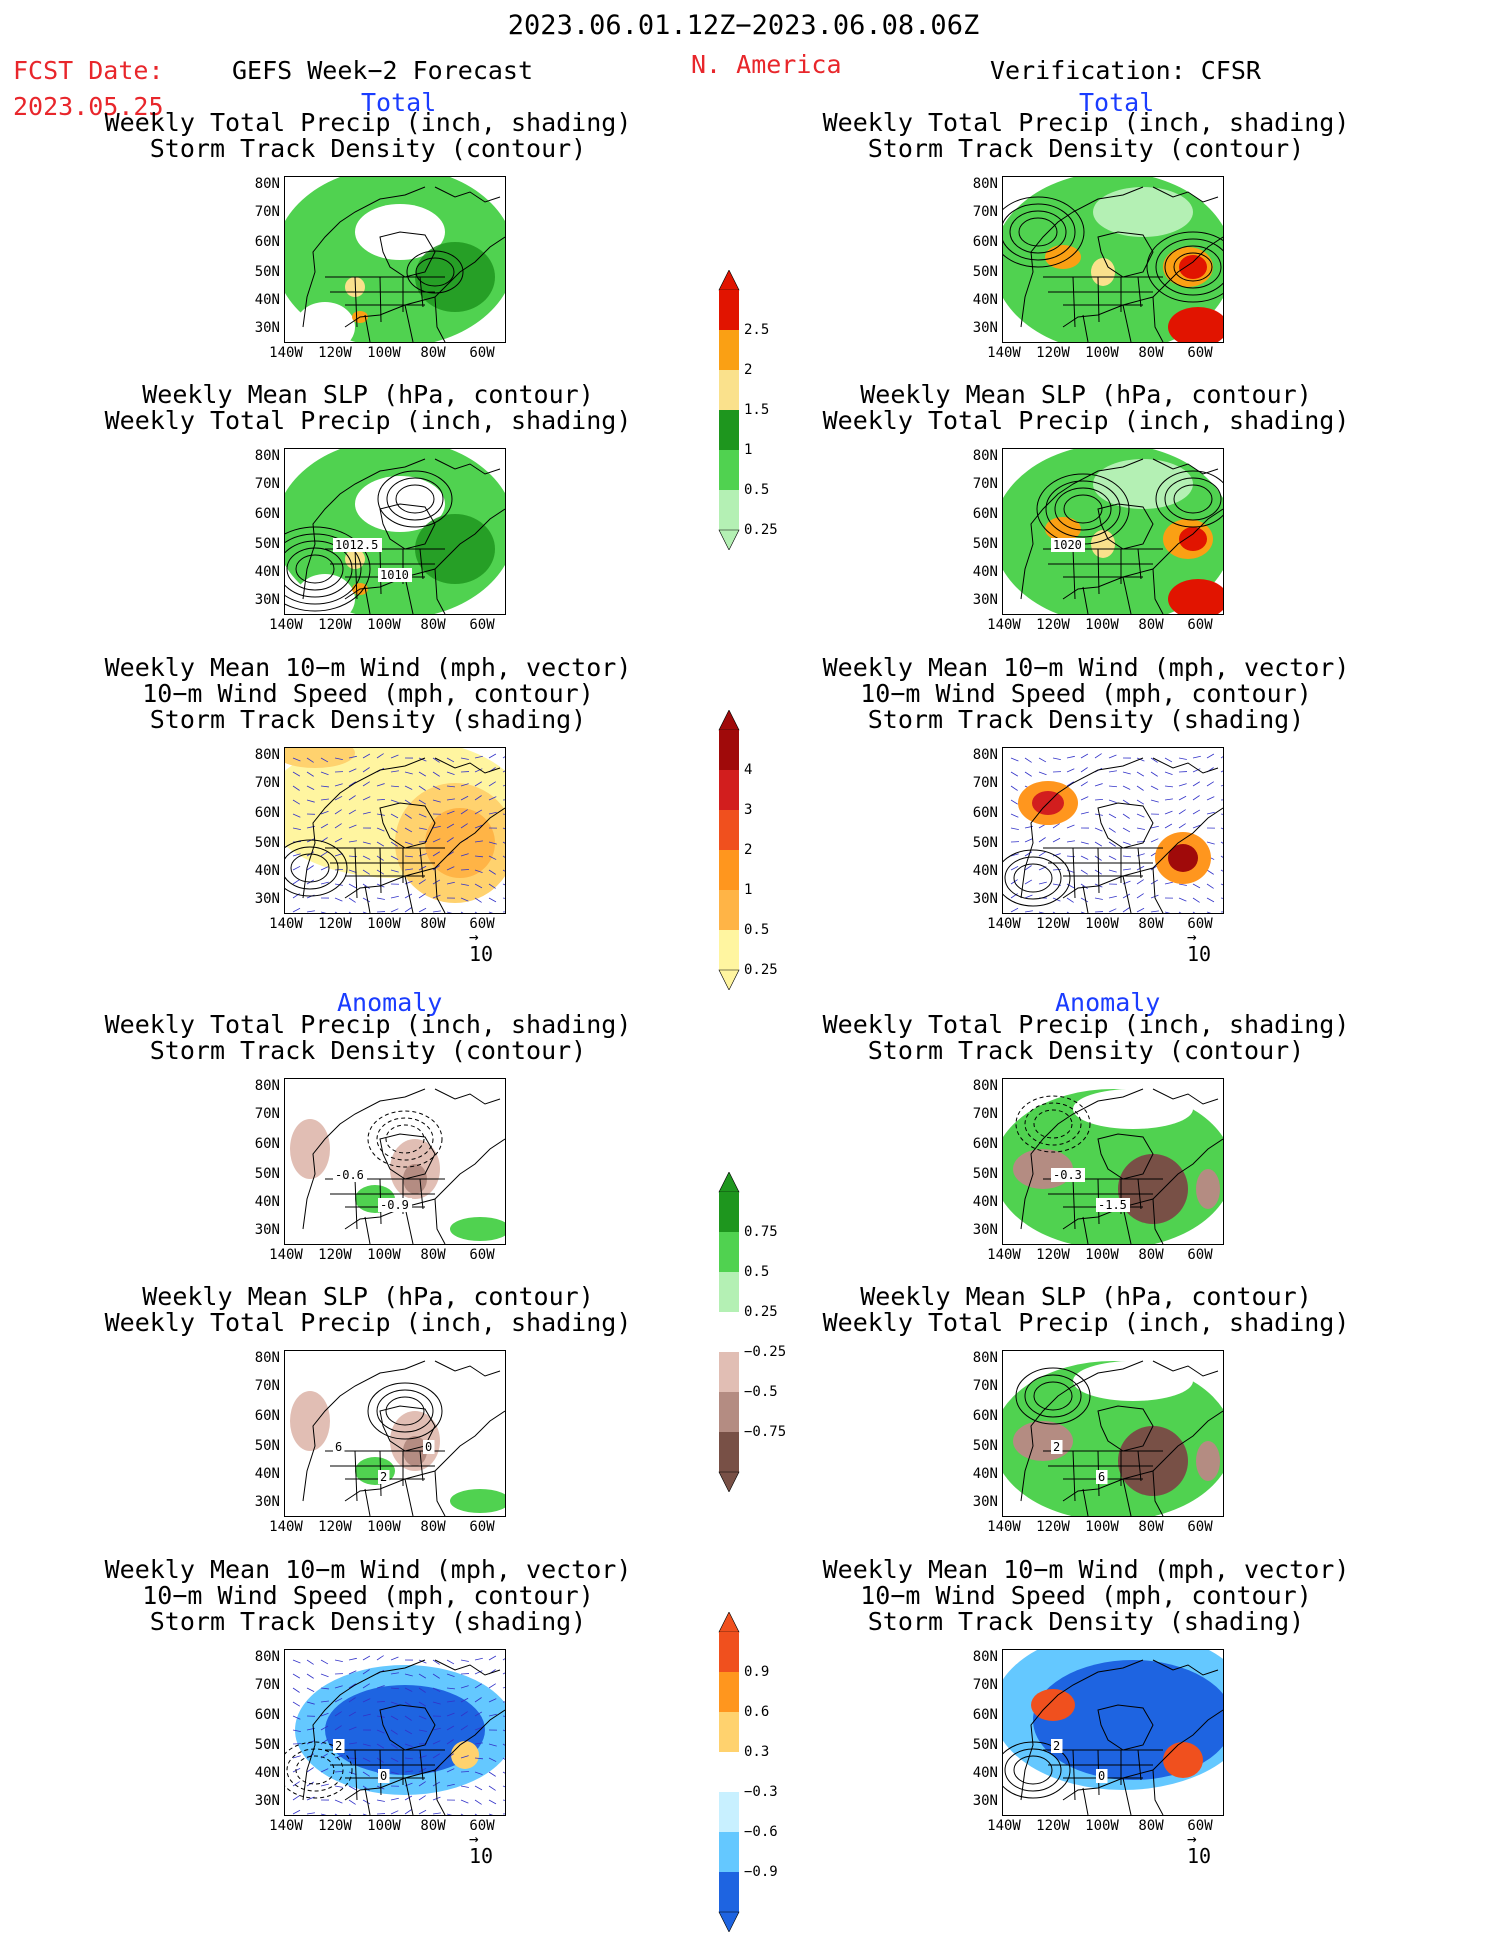  What do you see at coordinates (356, 545) in the screenshot?
I see `contour-label: 1012.5` at bounding box center [356, 545].